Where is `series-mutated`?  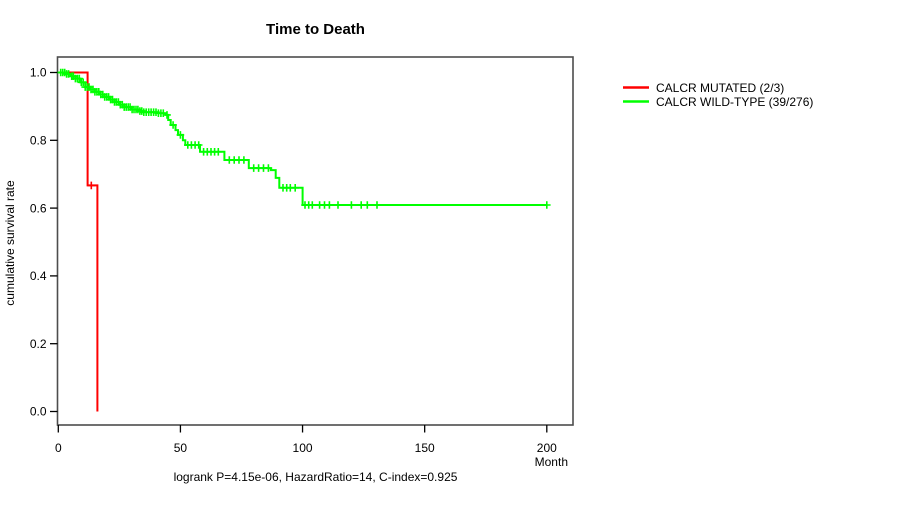
series-mutated is located at coordinates (78, 241).